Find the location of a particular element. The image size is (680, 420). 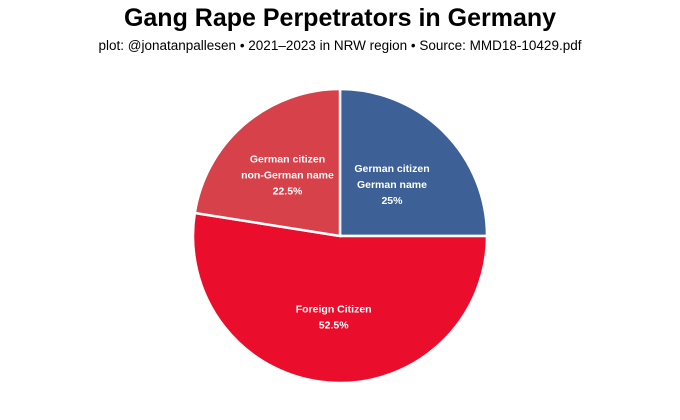

chart-title: Gang Rape Perpetrators in Germany is located at coordinates (340, 18).